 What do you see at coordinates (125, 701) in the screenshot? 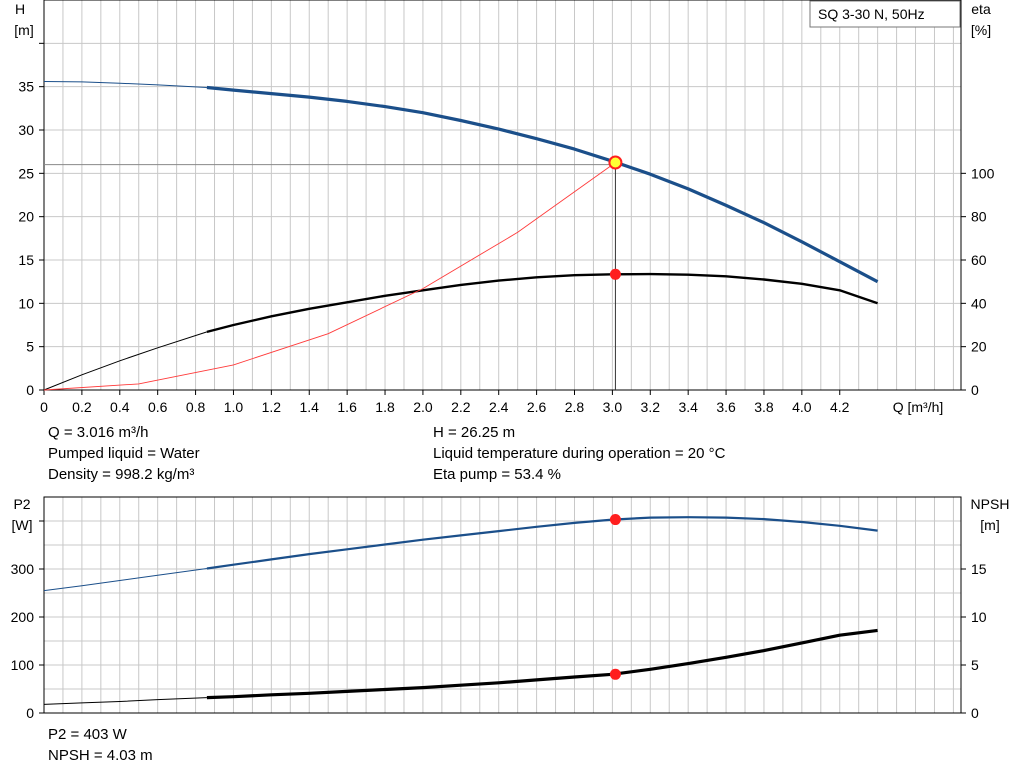
I see `bottom-npsh-curve-extension` at bounding box center [125, 701].